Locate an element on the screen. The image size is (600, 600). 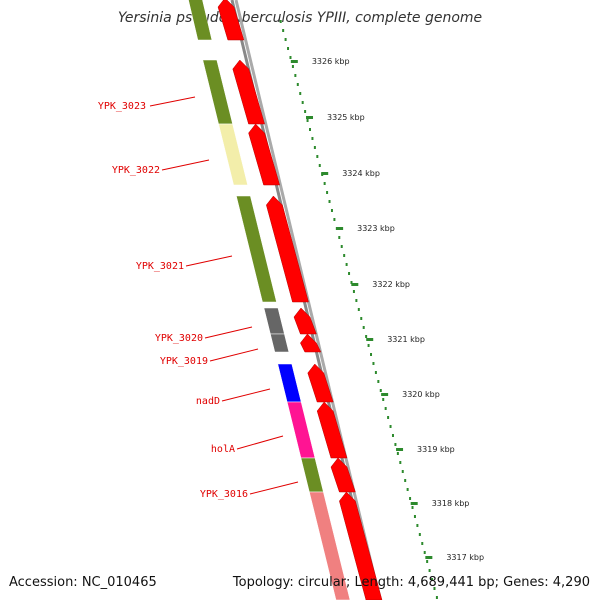
tick-label: 3323 kbp is located at coordinates (376, 228).